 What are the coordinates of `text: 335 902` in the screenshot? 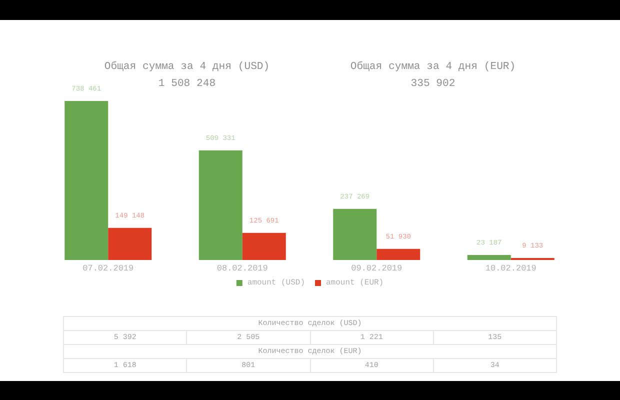 It's located at (433, 84).